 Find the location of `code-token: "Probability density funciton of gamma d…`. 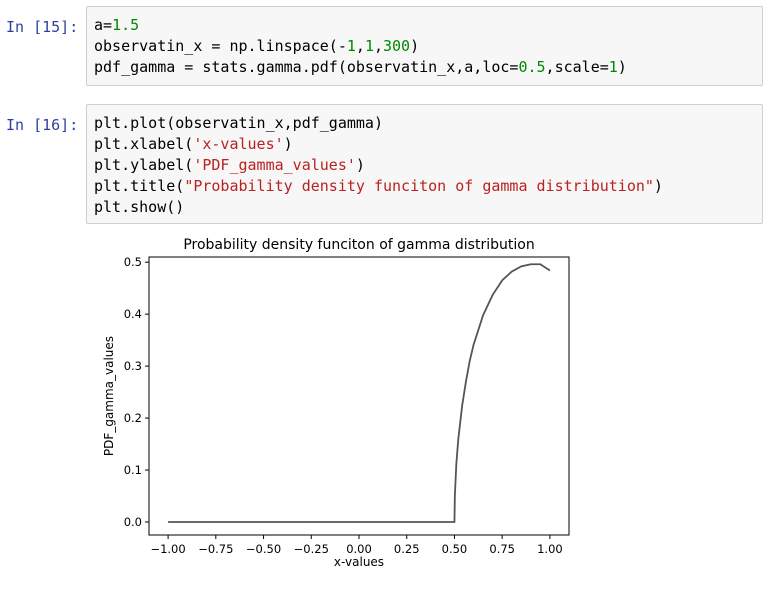

code-token: "Probability density funciton of gamma d… is located at coordinates (419, 186).